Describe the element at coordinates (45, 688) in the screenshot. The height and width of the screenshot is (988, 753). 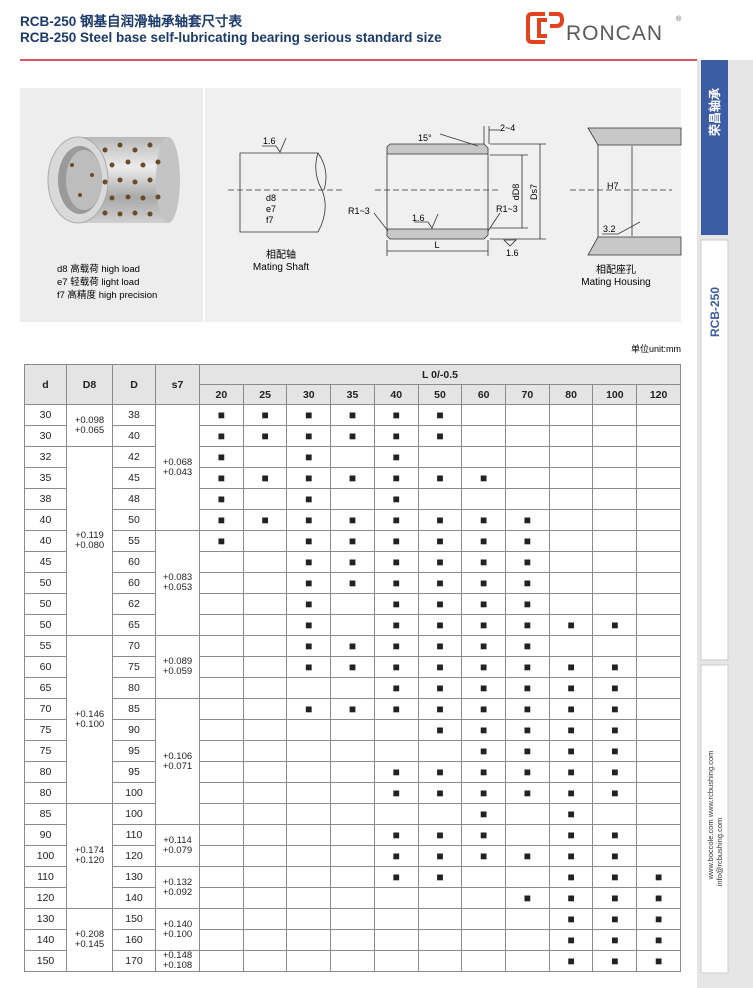
I see `inner-diameter: 65` at that location.